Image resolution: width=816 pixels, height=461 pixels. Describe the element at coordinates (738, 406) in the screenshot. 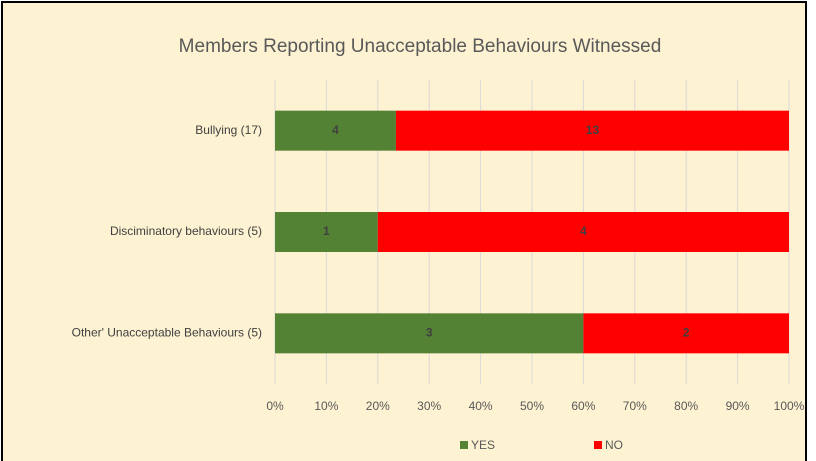

I see `x-tick-label: 90%` at that location.